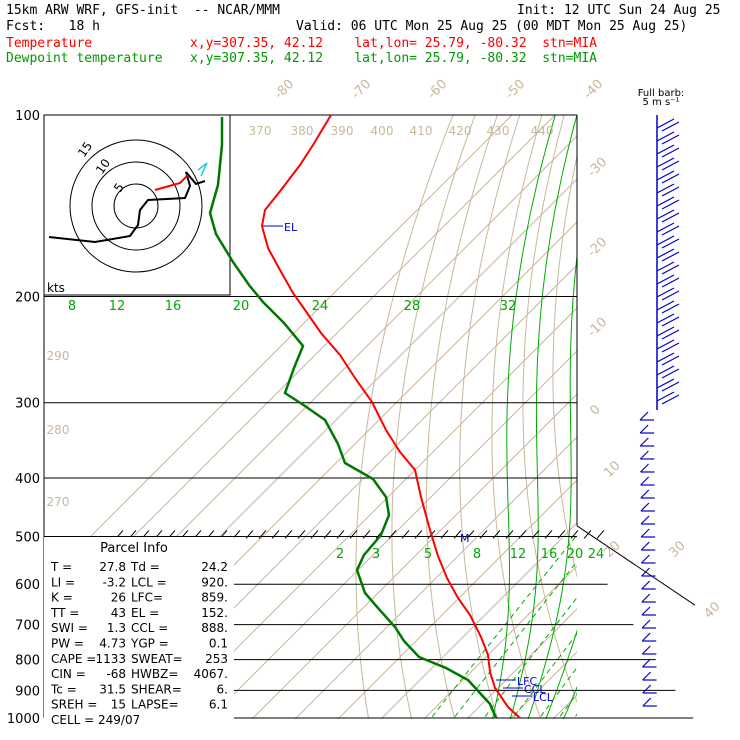 The height and width of the screenshot is (740, 740). What do you see at coordinates (320, 306) in the screenshot?
I see `moist-adiabat-label: 24` at bounding box center [320, 306].